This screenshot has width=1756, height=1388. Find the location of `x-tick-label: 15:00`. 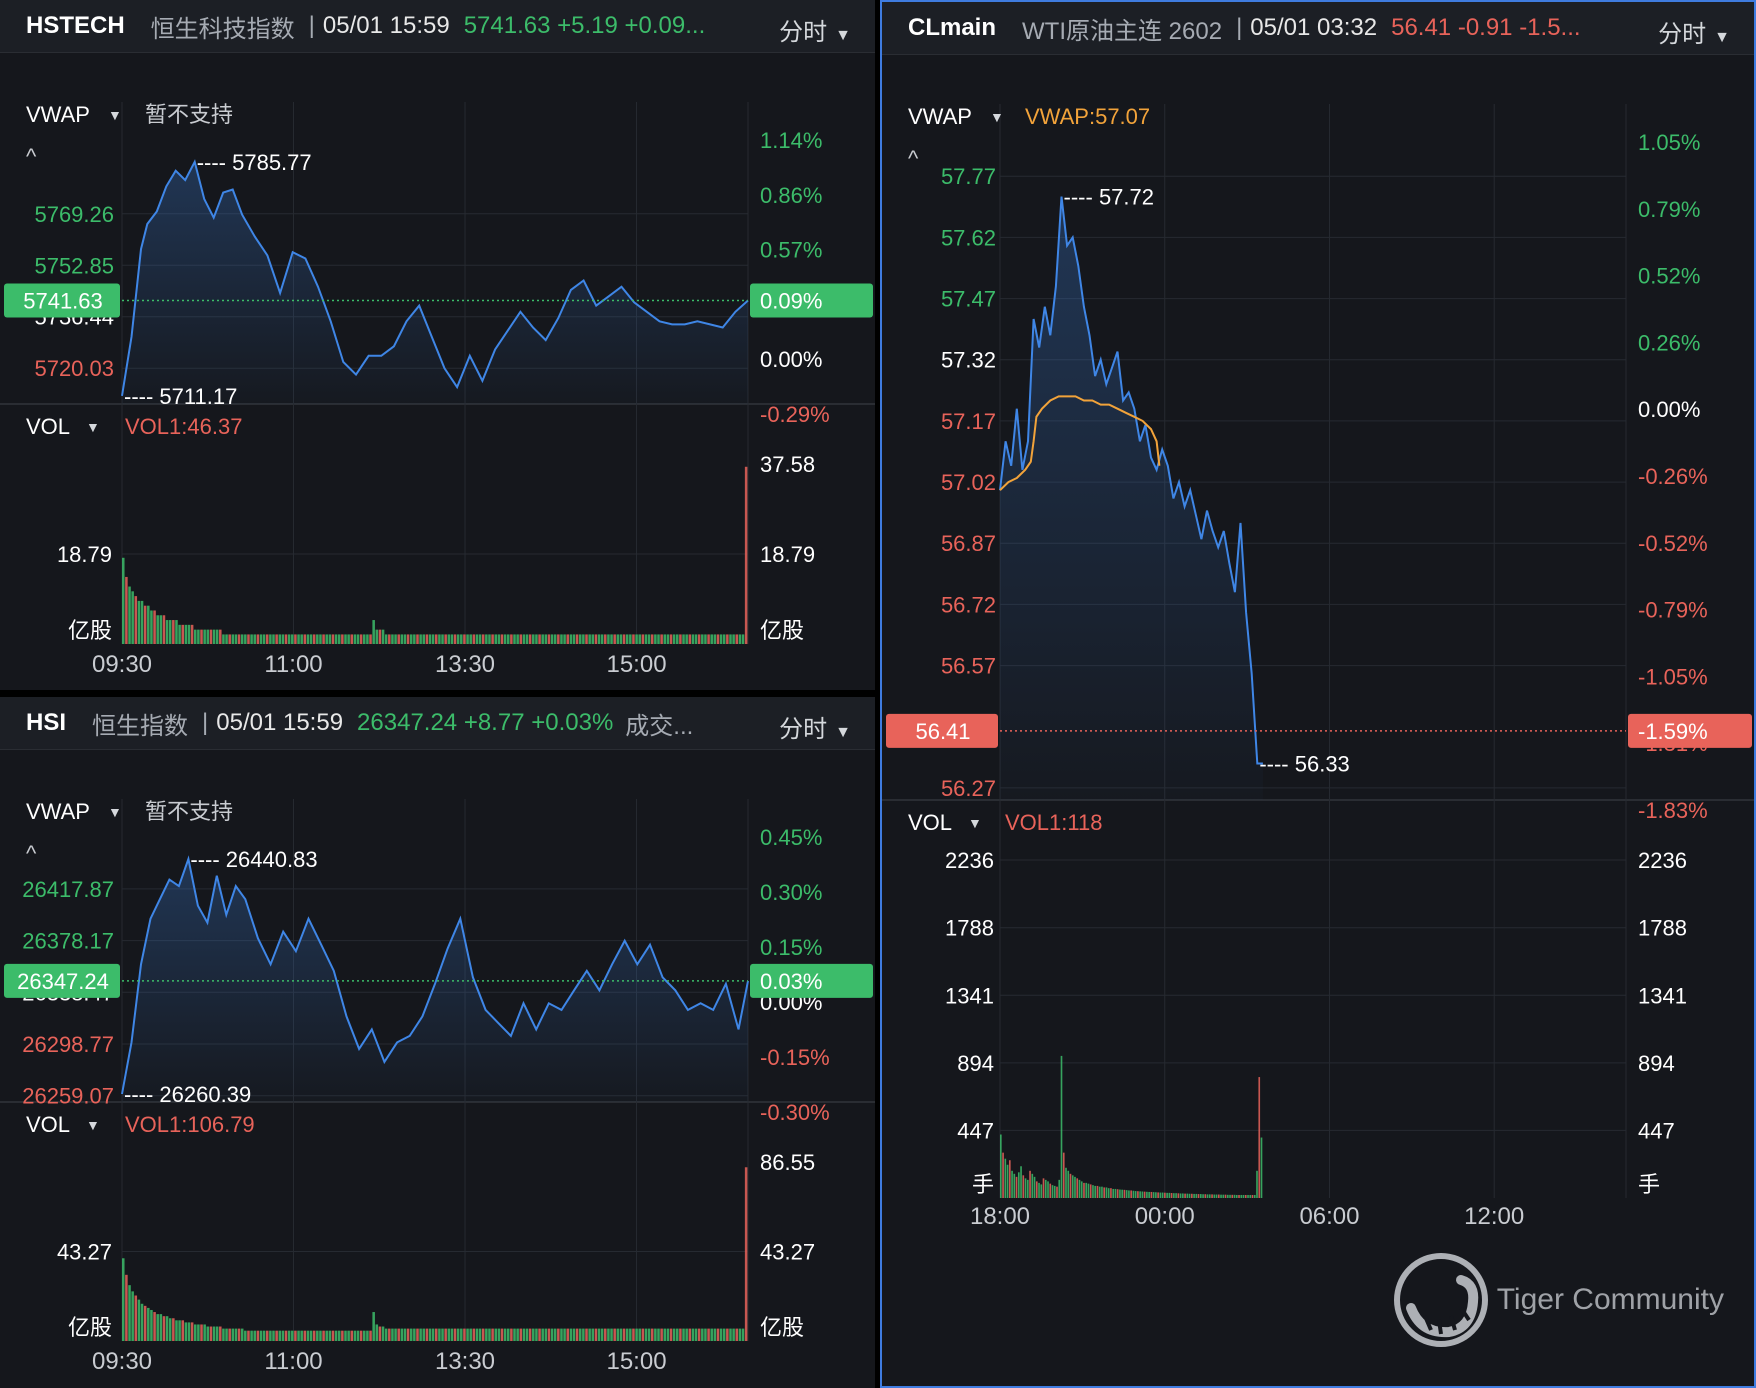

x-tick-label: 15:00 is located at coordinates (636, 1361).